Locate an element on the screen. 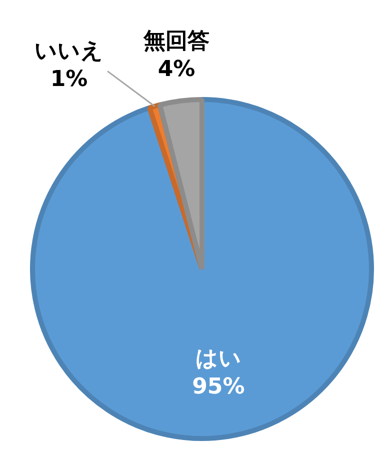 Image resolution: width=392 pixels, height=458 pixels. data-label: 1% is located at coordinates (69, 79).